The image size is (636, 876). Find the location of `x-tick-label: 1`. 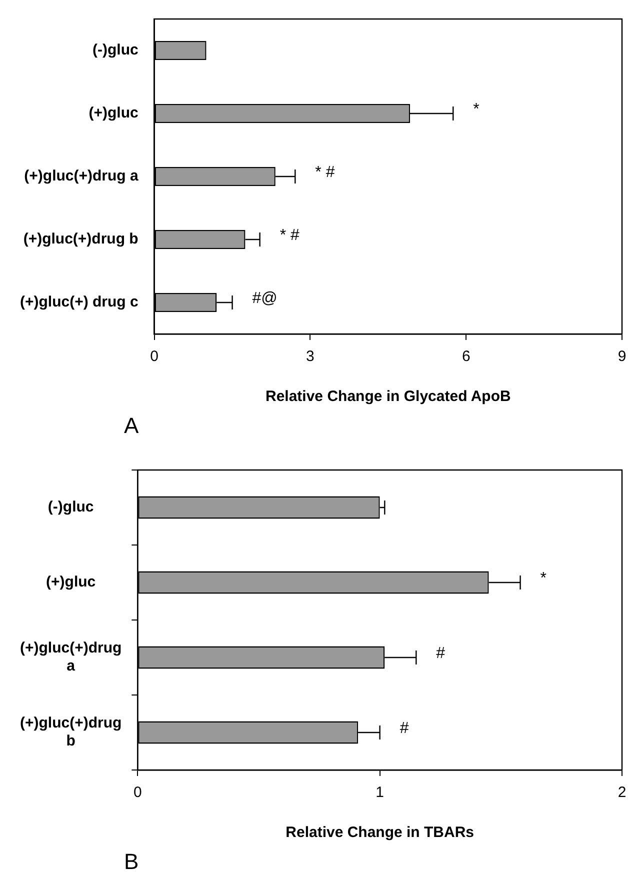

x-tick-label: 1 is located at coordinates (380, 793).